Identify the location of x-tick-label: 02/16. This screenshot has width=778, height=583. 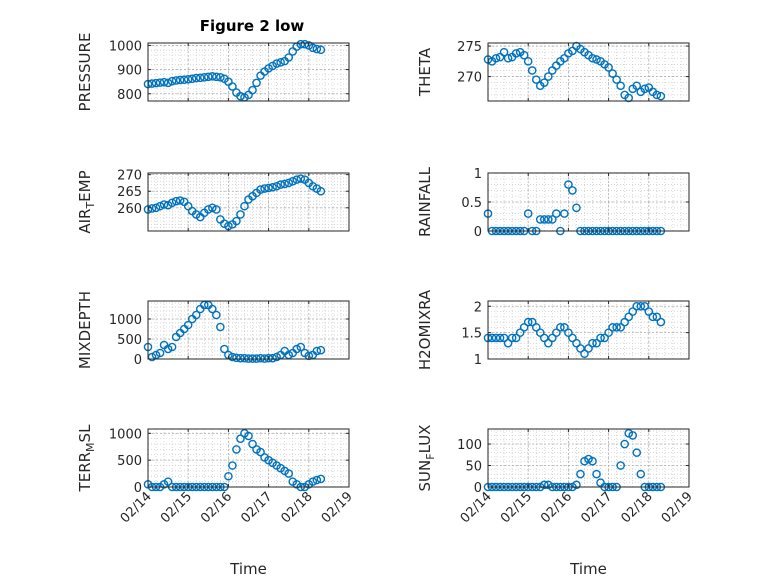
(556, 507).